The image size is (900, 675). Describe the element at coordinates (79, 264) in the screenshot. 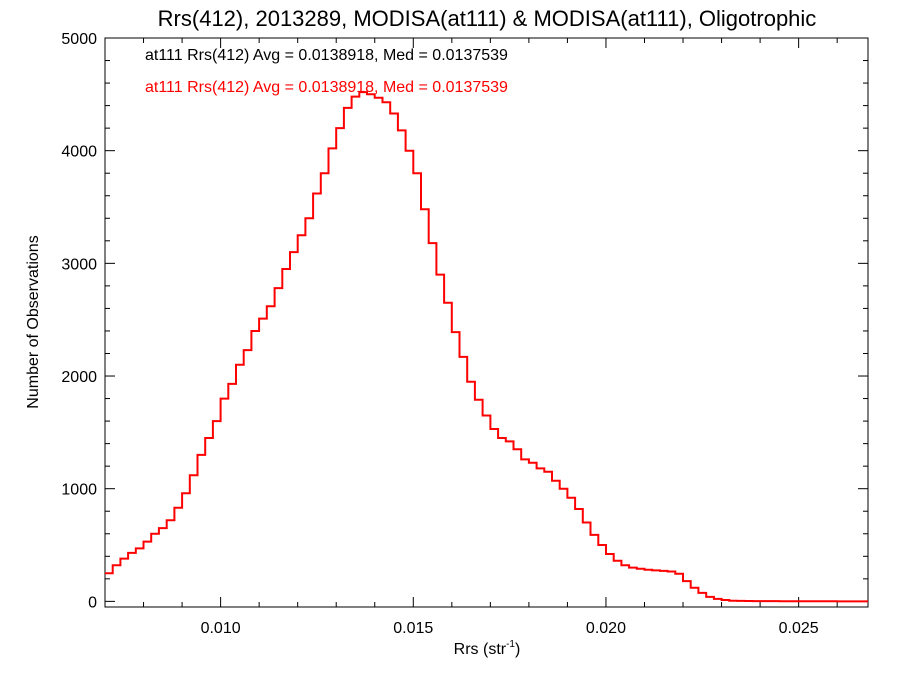

I see `y-tick-label: 3000` at that location.